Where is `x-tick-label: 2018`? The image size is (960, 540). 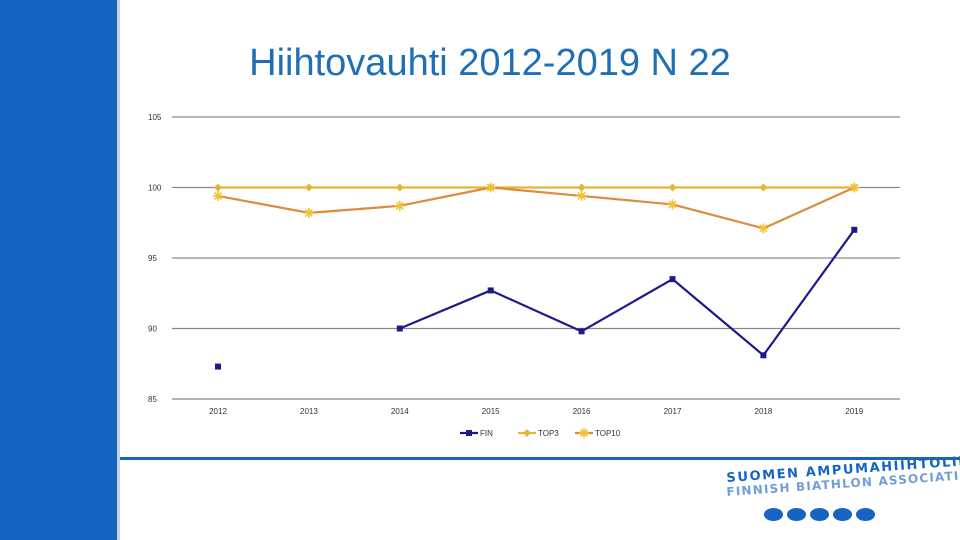 x-tick-label: 2018 is located at coordinates (764, 411).